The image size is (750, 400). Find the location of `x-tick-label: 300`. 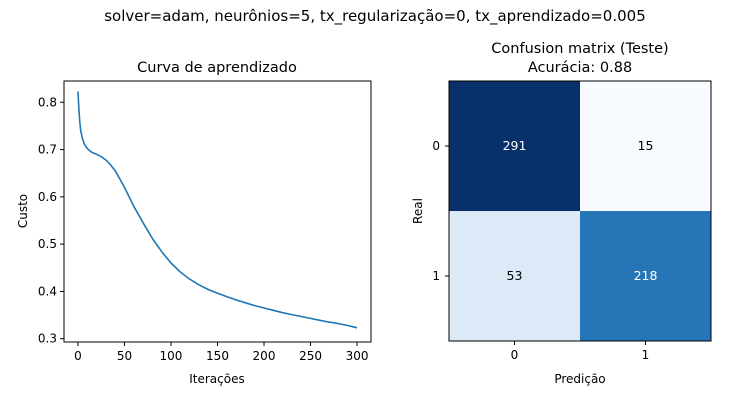

x-tick-label: 300 is located at coordinates (357, 356).